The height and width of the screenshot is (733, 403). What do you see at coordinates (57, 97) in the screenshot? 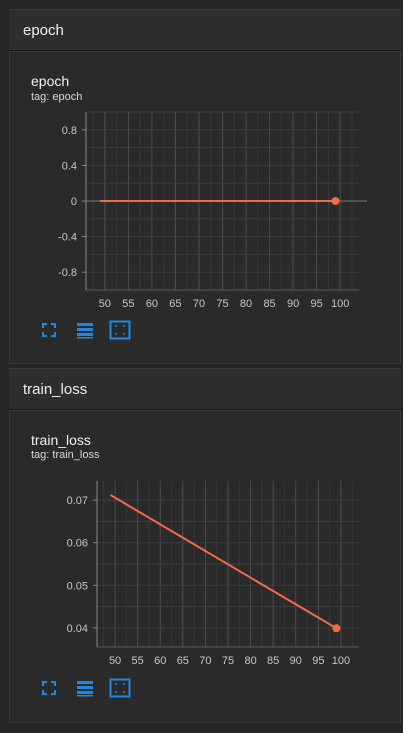
I see `card-tag: tag: epoch` at bounding box center [57, 97].